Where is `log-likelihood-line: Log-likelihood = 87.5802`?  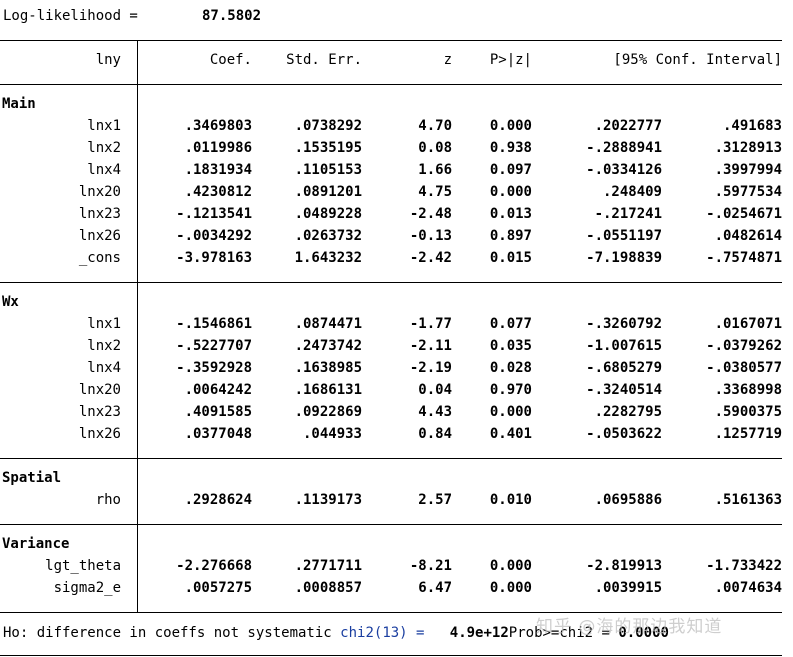
log-likelihood-line: Log-likelihood = 87.5802 is located at coordinates (132, 16).